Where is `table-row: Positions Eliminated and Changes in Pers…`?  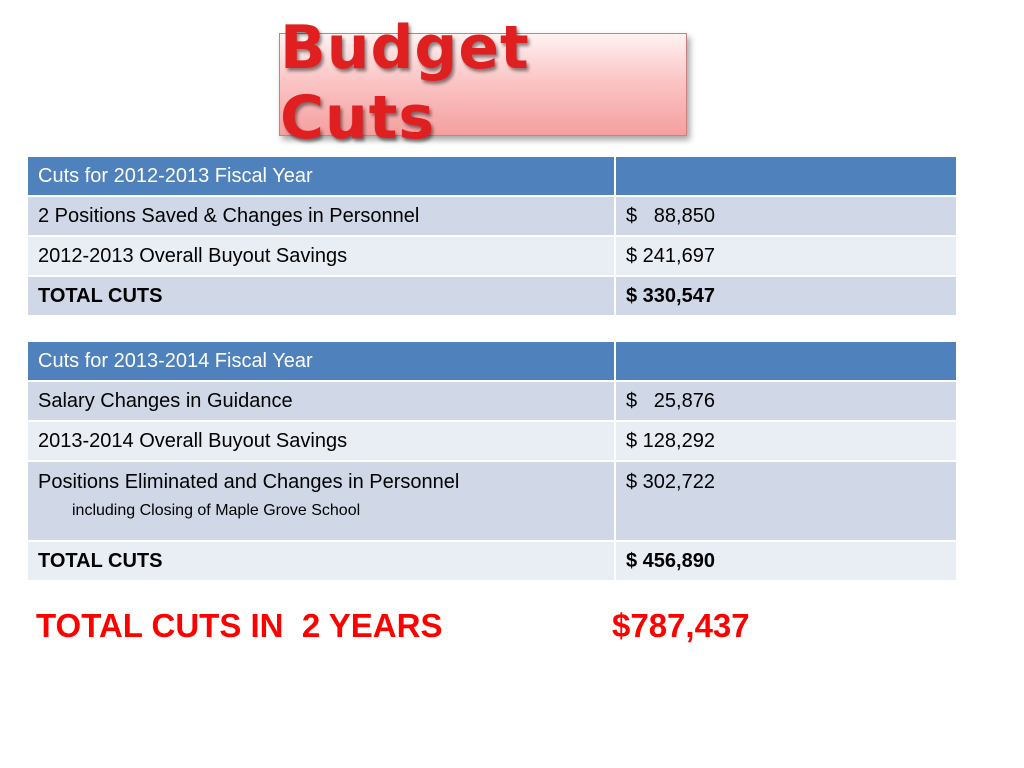
table-row: Positions Eliminated and Changes in Pers… is located at coordinates (492, 501).